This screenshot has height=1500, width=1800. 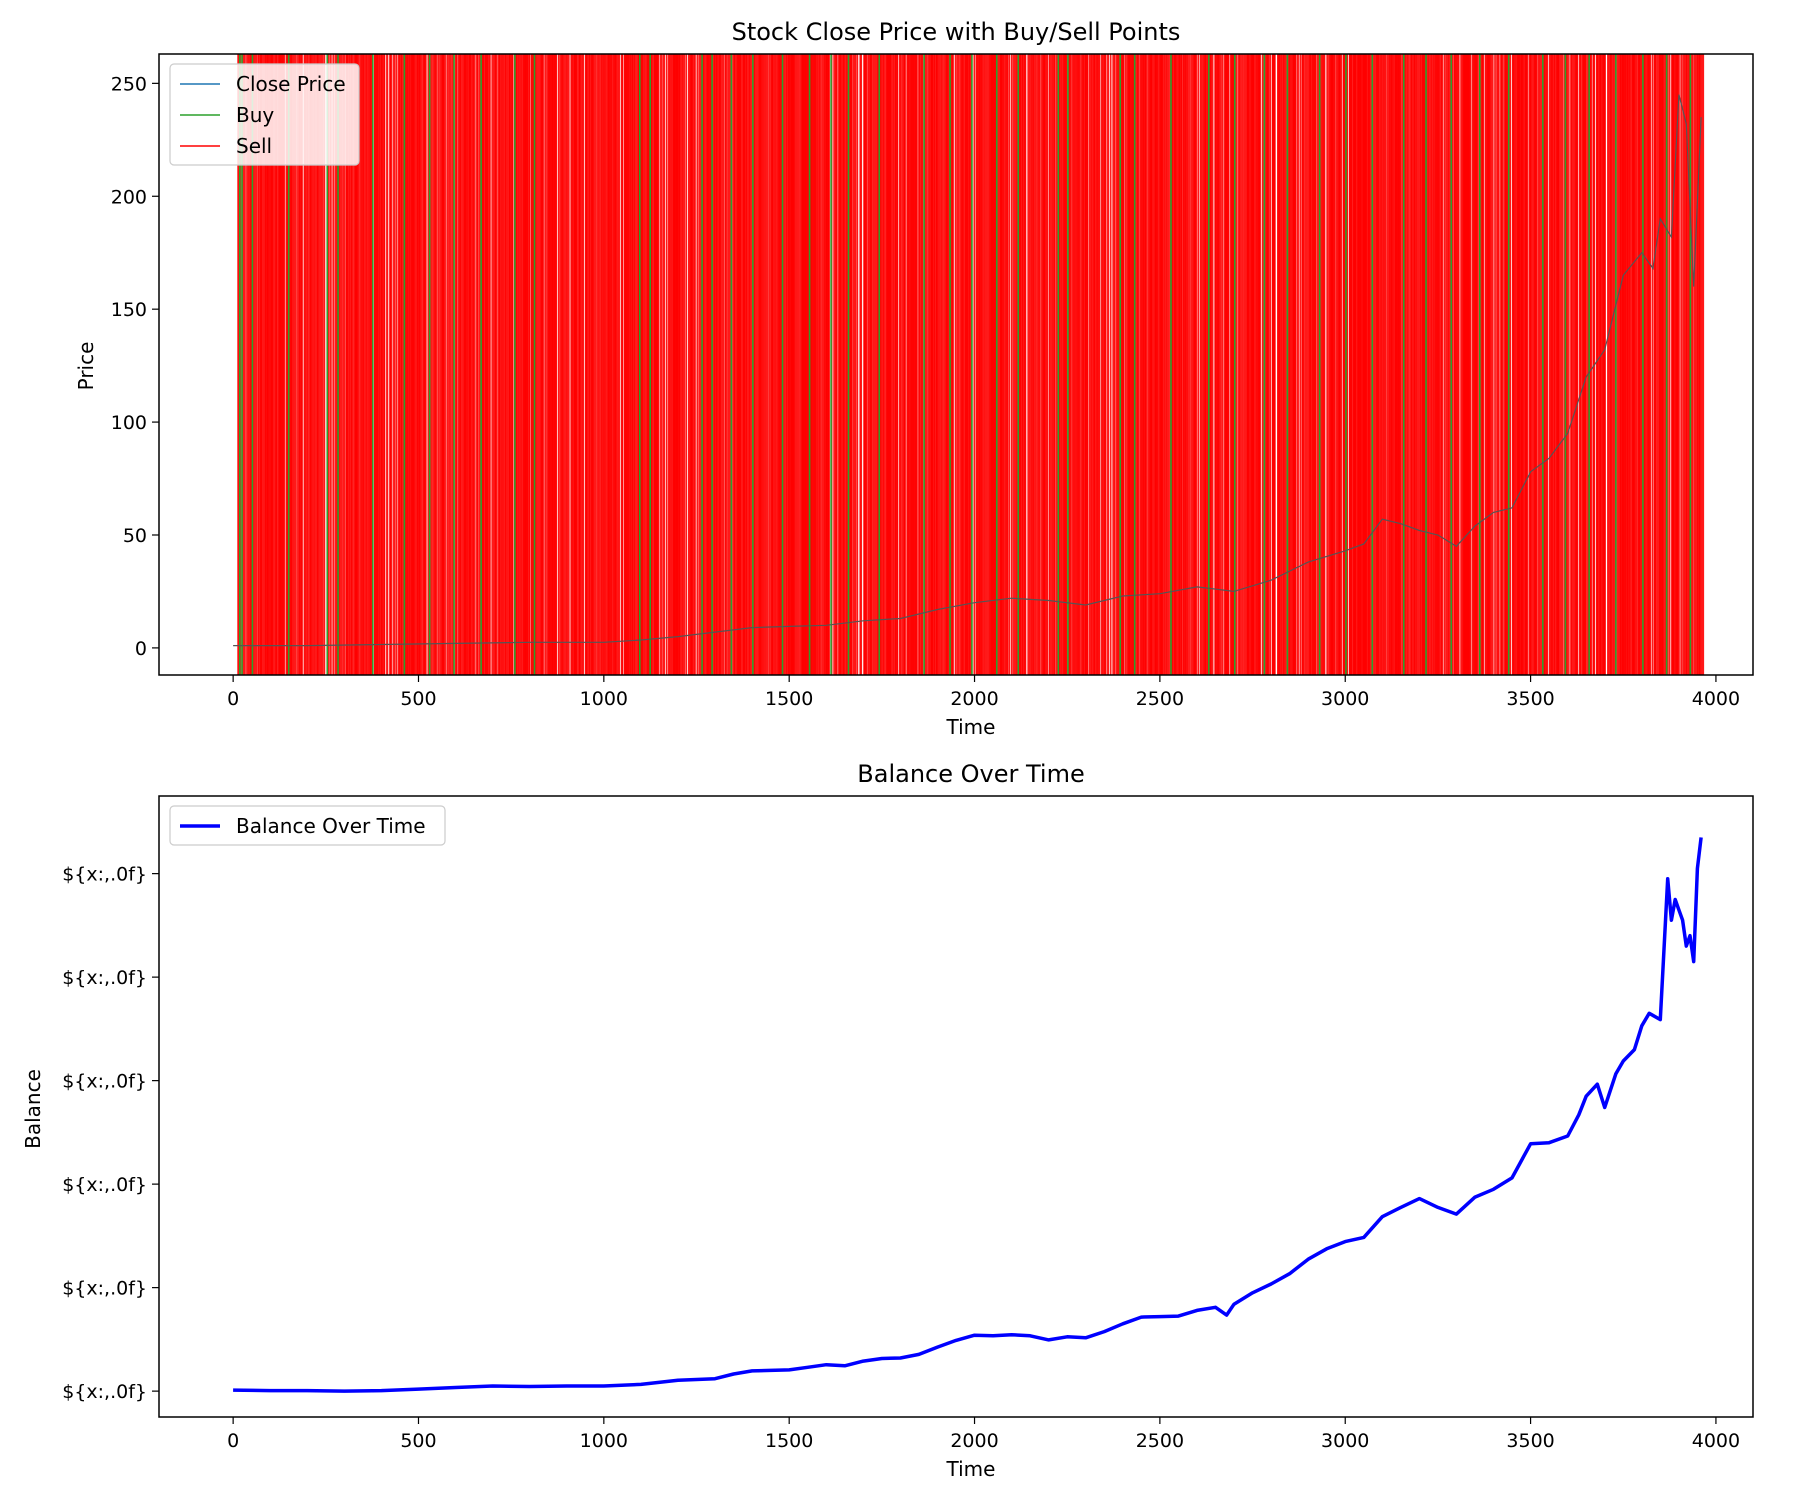 I want to click on y-tick-label: 150, so click(x=129, y=310).